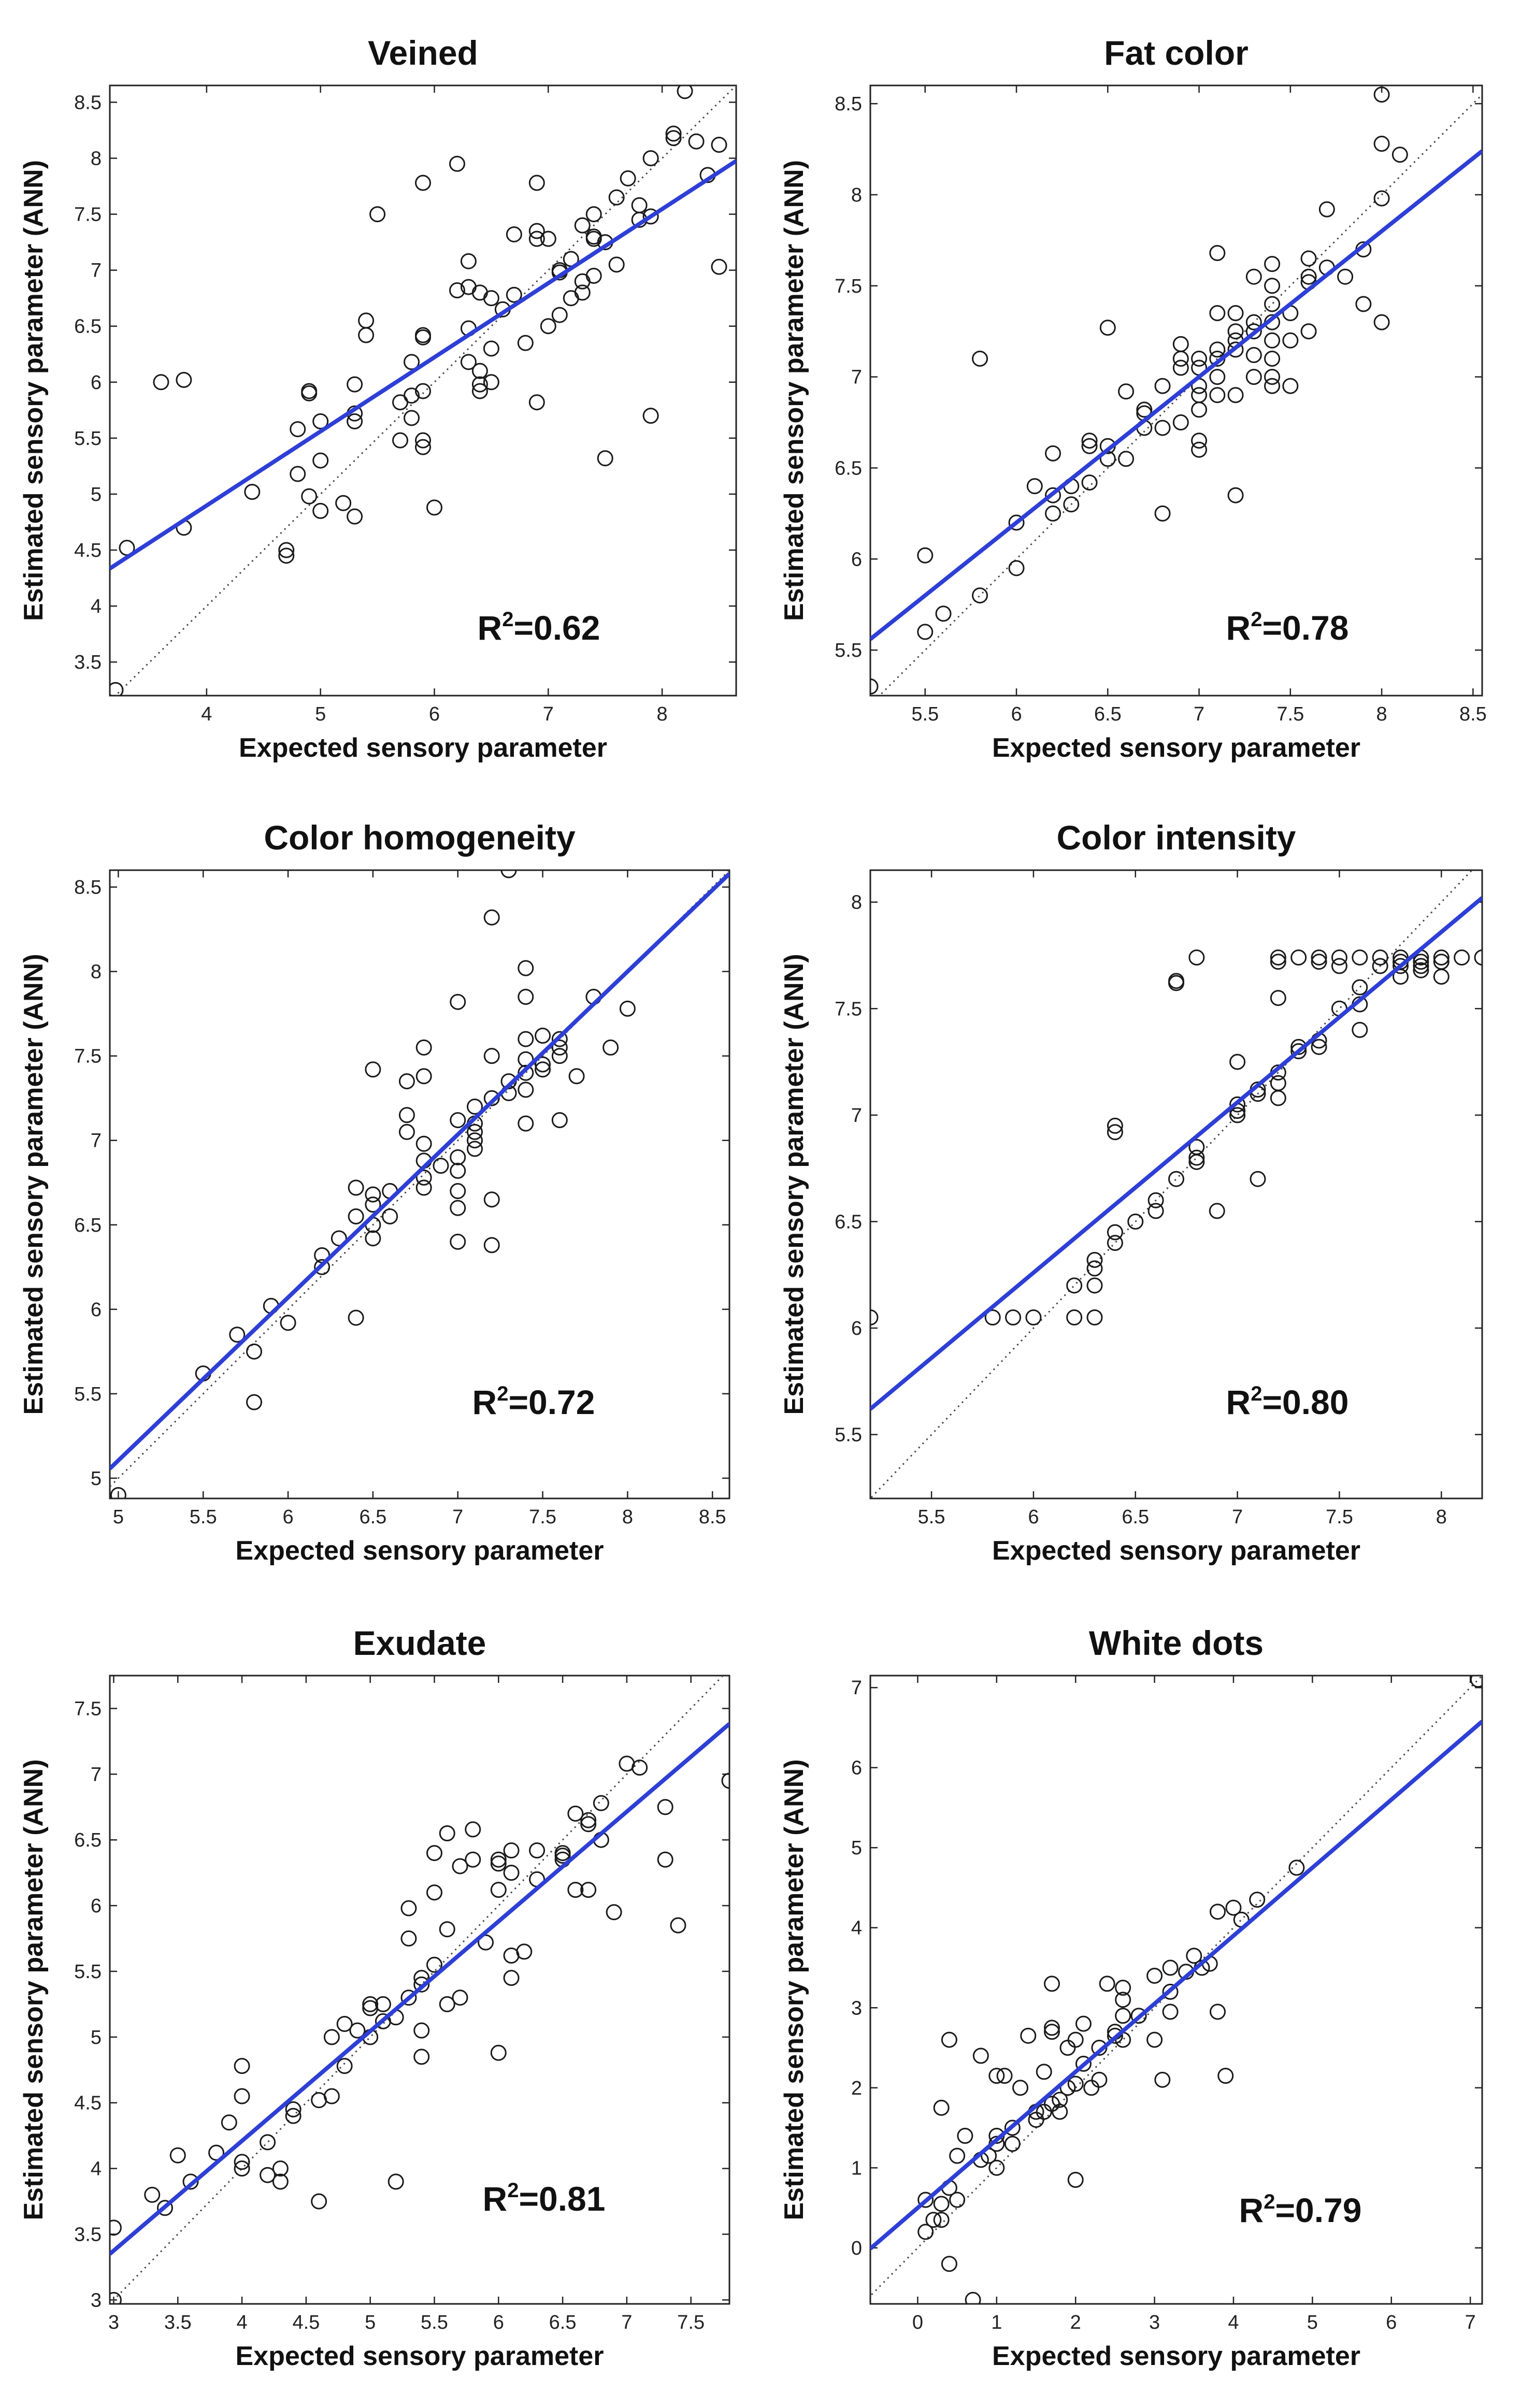 This screenshot has width=1521, height=2408. What do you see at coordinates (88, 663) in the screenshot?
I see `y-tick-label: 3.5` at bounding box center [88, 663].